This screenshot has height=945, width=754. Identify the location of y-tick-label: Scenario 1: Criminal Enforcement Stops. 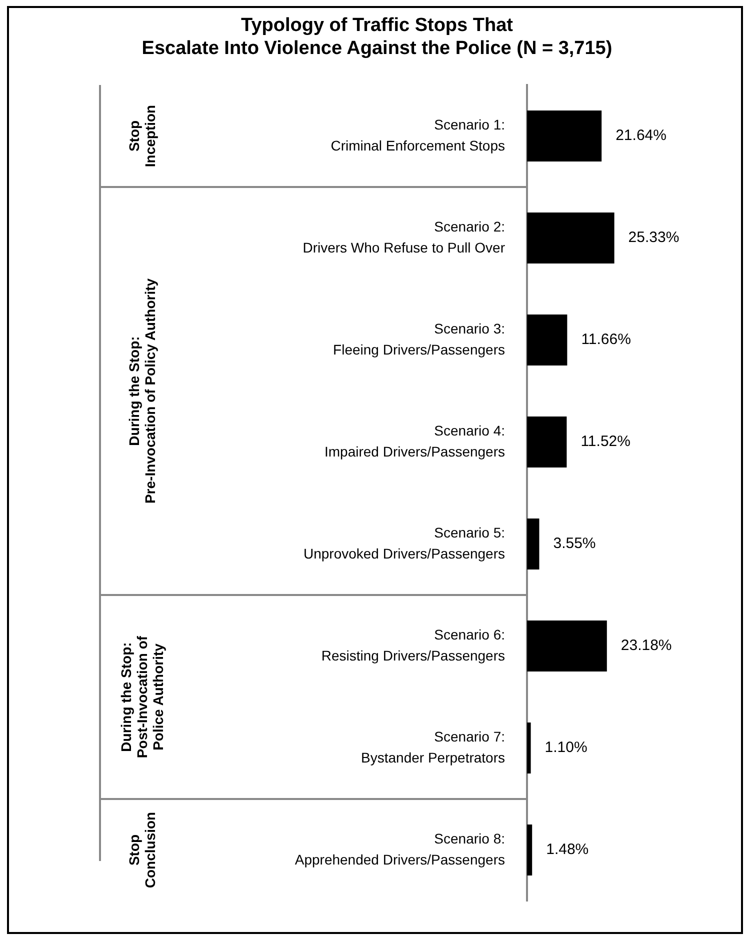
(417, 135).